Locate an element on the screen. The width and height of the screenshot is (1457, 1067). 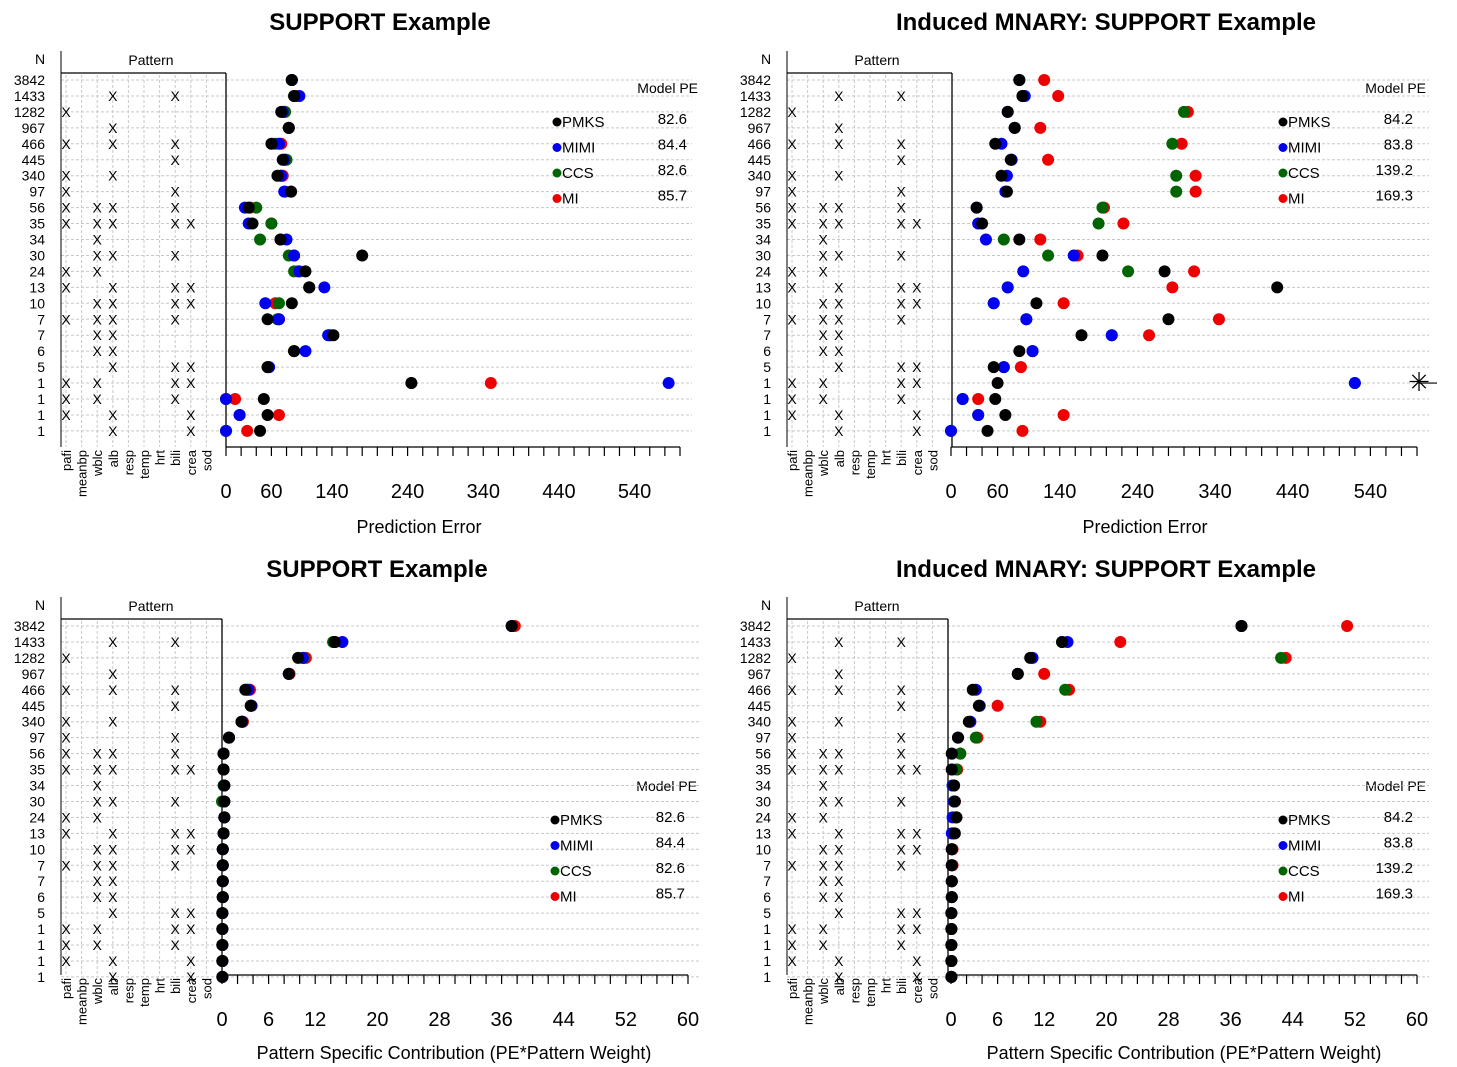
panel-title: SUPPORT Example is located at coordinates (379, 22).